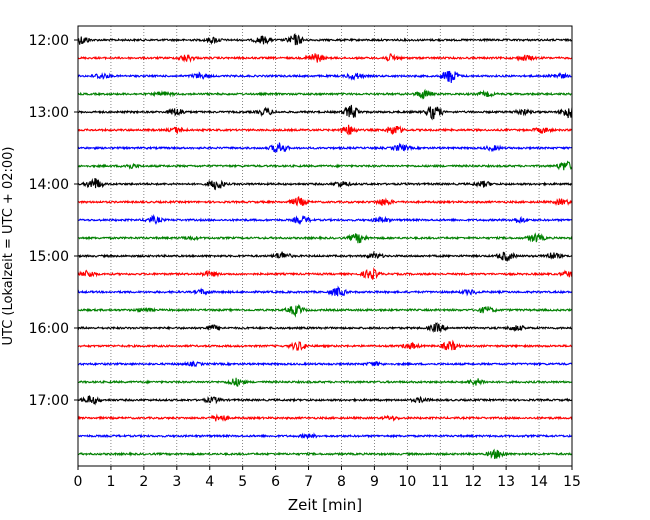 The width and height of the screenshot is (650, 520). Describe the element at coordinates (49, 257) in the screenshot. I see `y-tick-label: 15:00` at that location.